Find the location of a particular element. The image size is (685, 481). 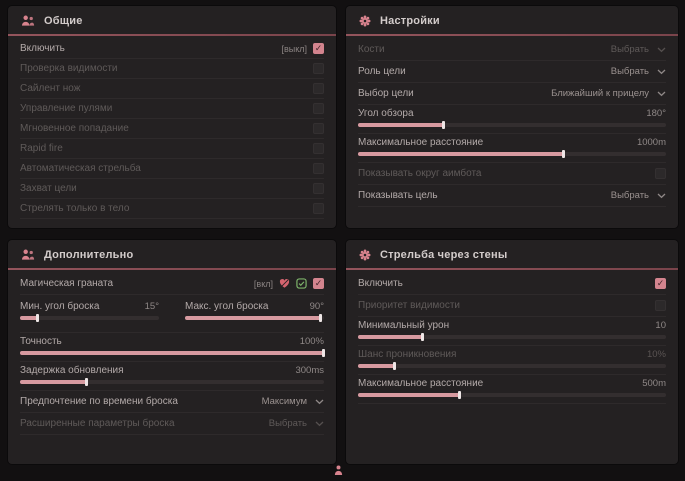

row-auto-fire: Автоматическая стрельба is located at coordinates (172, 169).